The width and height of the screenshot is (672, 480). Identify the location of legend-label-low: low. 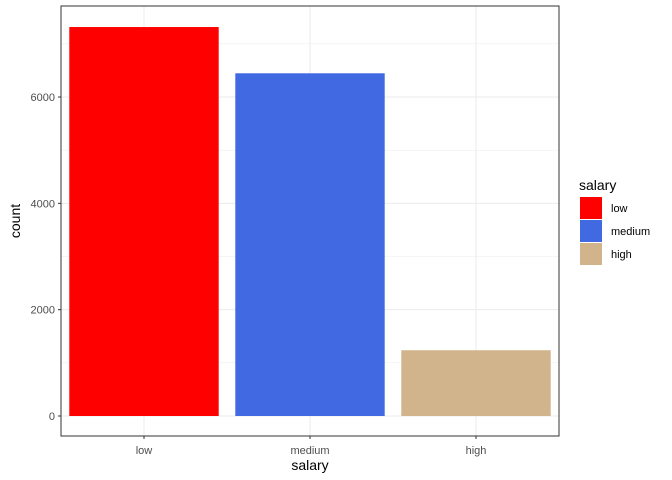
(619, 209).